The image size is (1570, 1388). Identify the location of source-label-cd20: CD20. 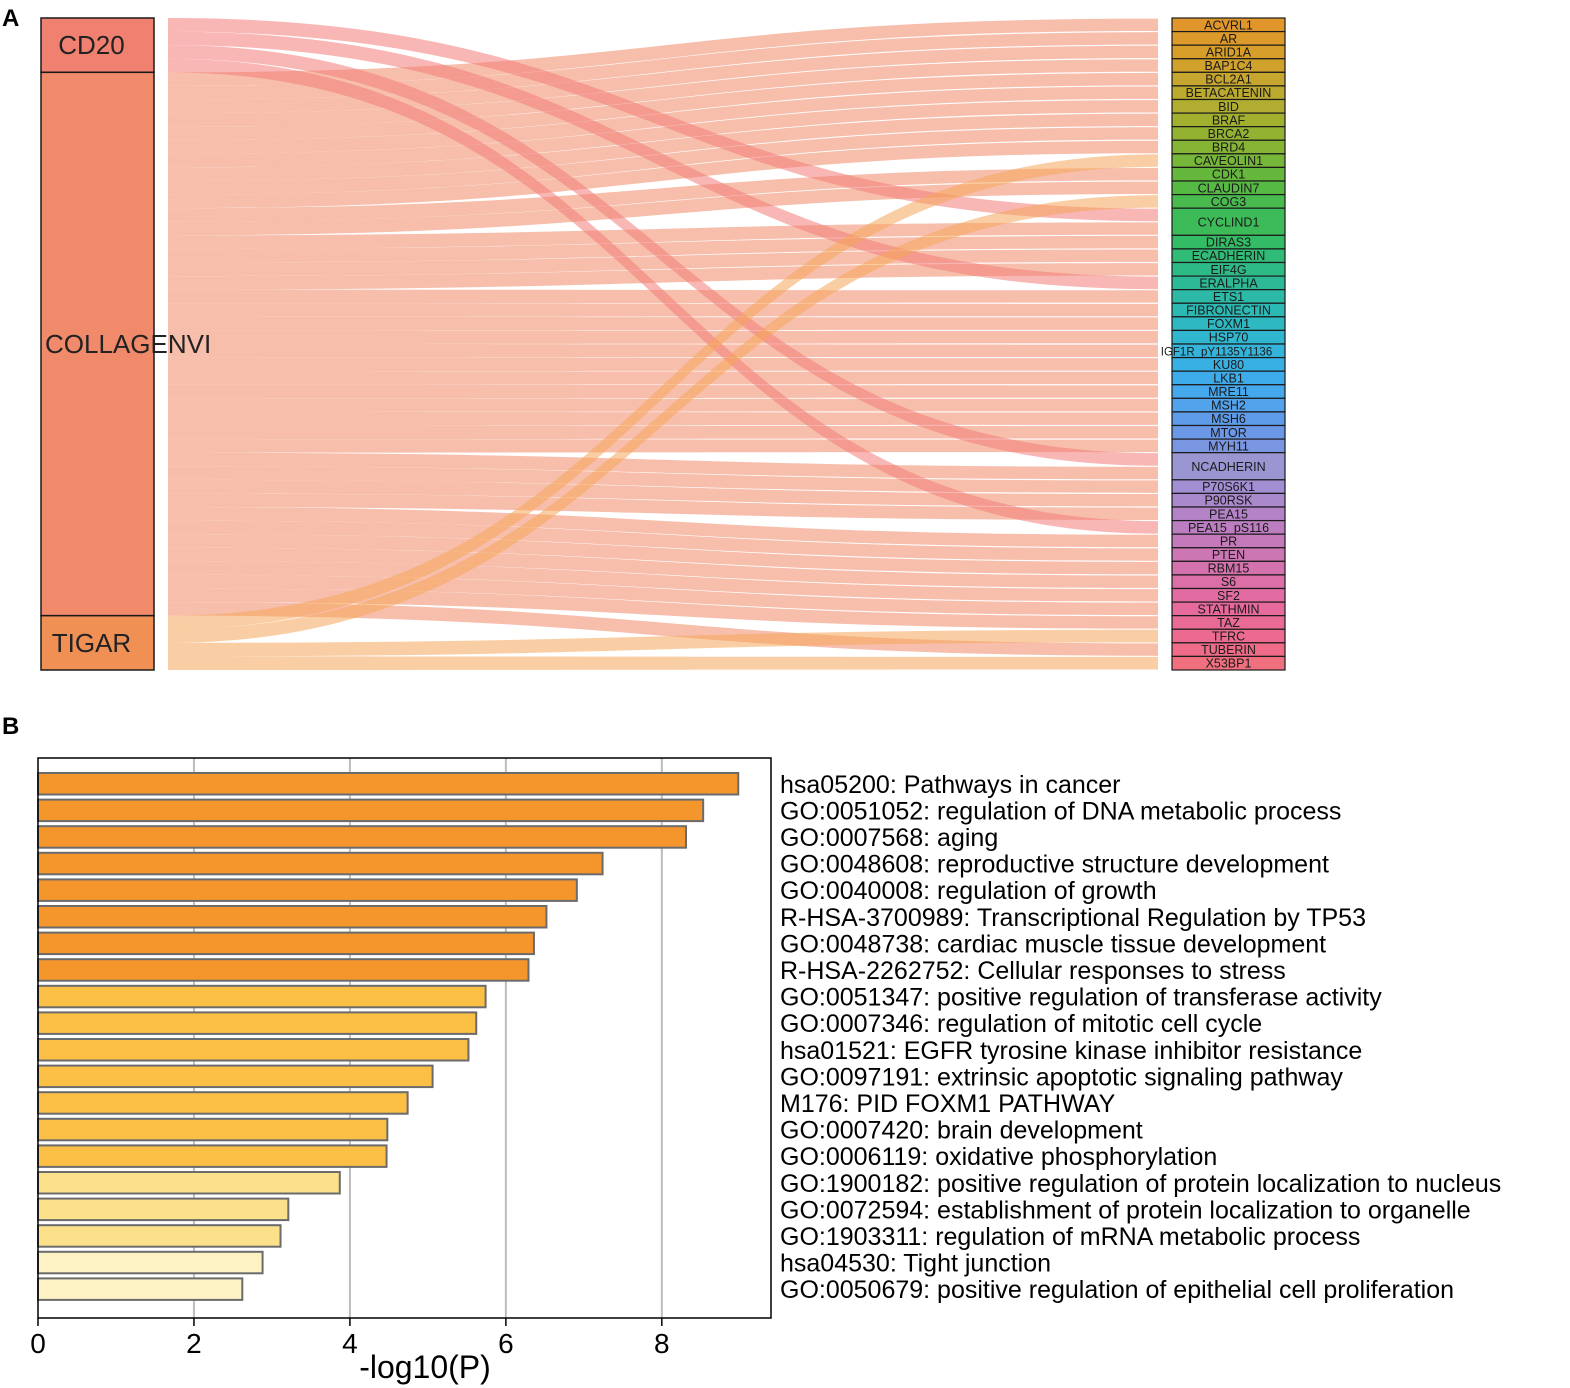
(91, 45).